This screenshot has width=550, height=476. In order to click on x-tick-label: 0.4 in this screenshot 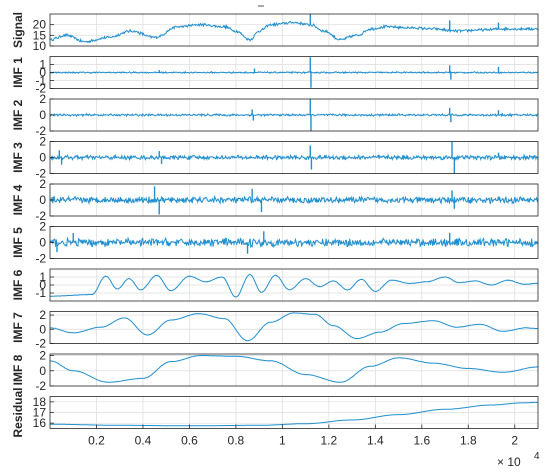, I will do `click(143, 441)`.